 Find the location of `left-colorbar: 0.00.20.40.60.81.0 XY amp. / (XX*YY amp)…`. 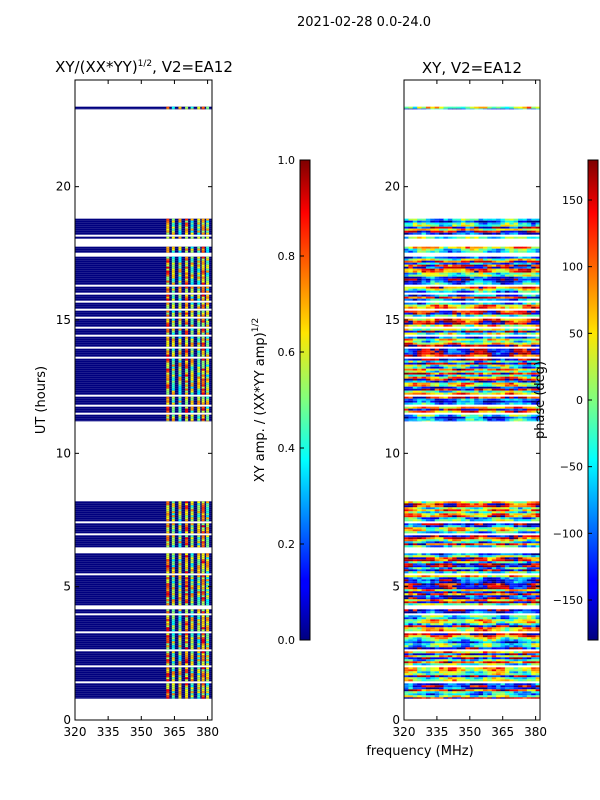

left-colorbar: 0.00.20.40.60.81.0 XY amp. / (XX*YY amp)… is located at coordinates (281, 400).